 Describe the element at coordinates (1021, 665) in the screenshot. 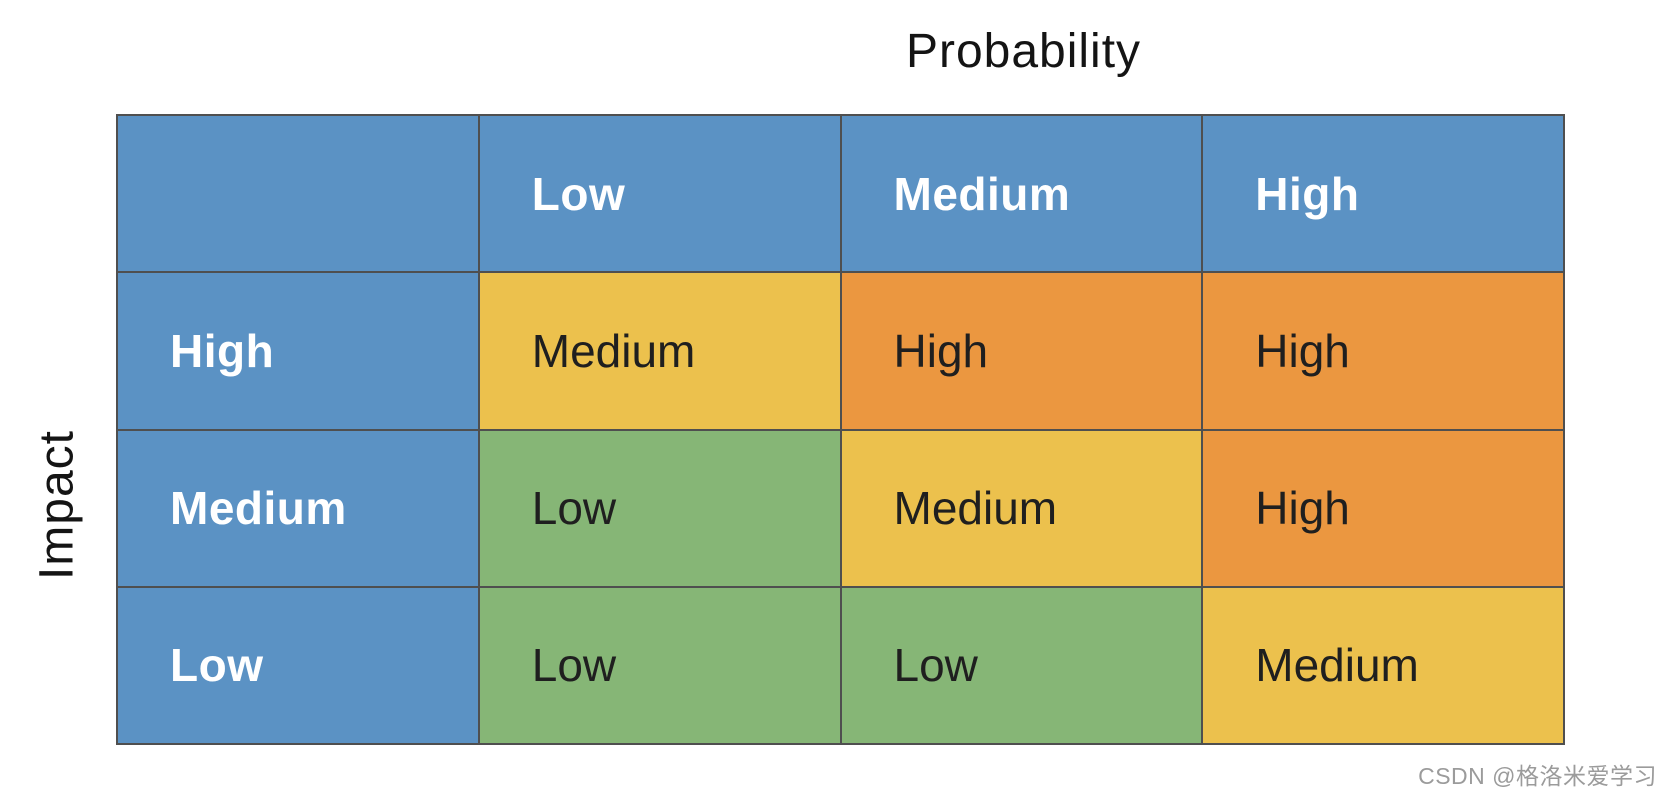

I see `risk-cell-low-medium: Low` at that location.